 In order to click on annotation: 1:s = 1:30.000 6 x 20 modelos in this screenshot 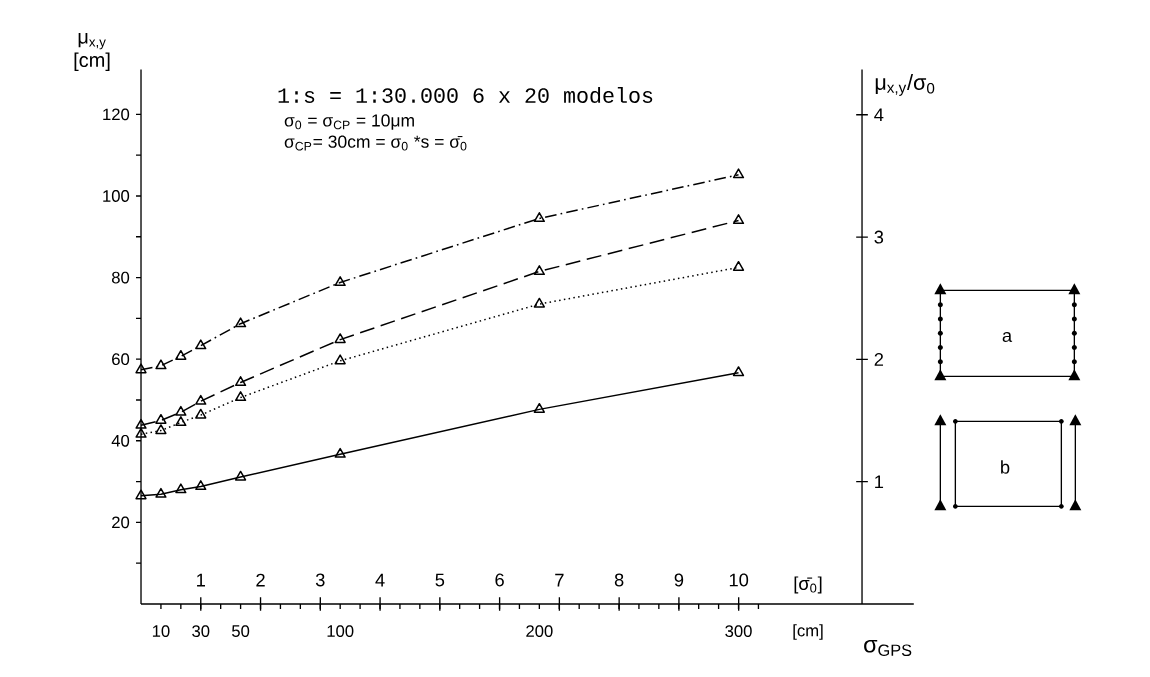, I will do `click(465, 94)`.